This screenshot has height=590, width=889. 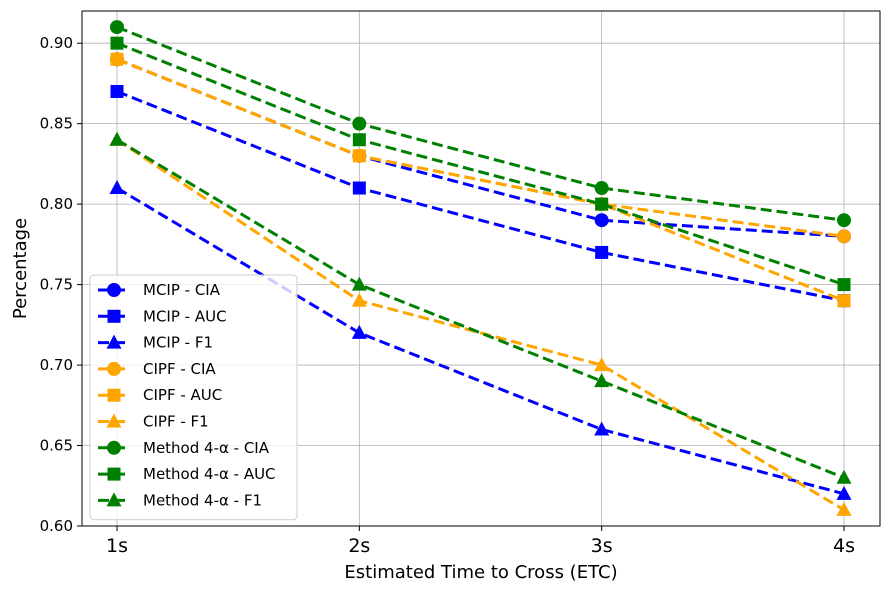 What do you see at coordinates (20, 268) in the screenshot?
I see `y-axis-label: Percentage` at bounding box center [20, 268].